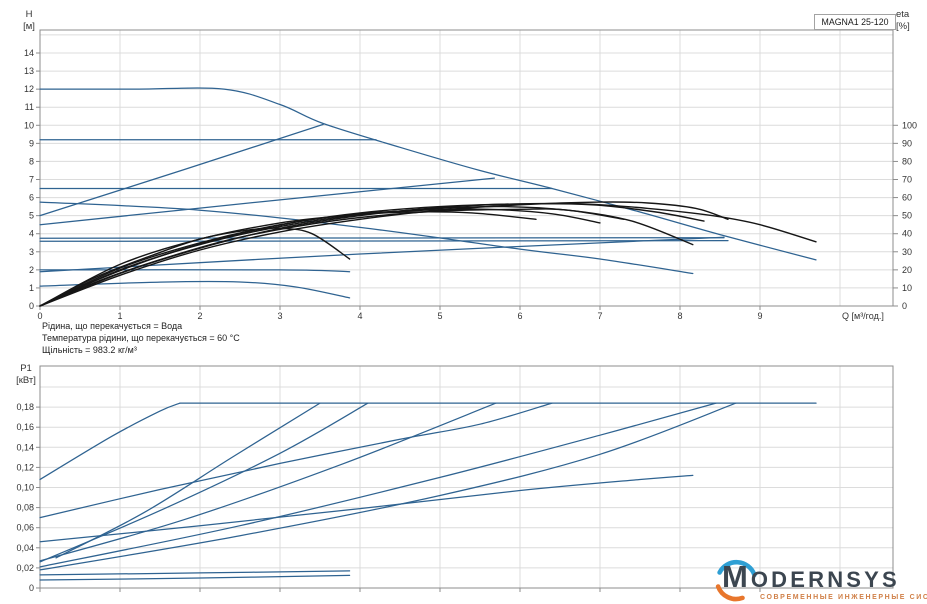 Image resolution: width=927 pixels, height=604 pixels. I want to click on svg-text: 0,06, so click(25, 528).